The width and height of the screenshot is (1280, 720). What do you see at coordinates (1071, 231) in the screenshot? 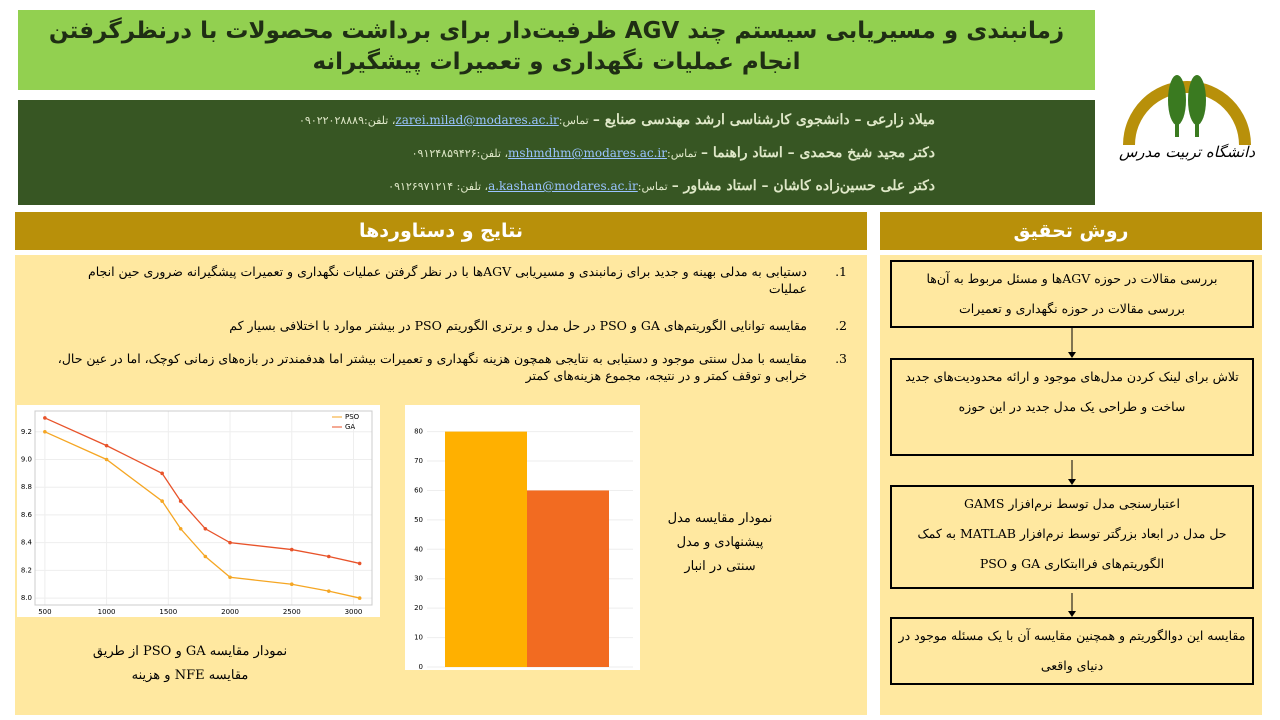
I see `method-heading: روش تحقیق` at bounding box center [1071, 231].